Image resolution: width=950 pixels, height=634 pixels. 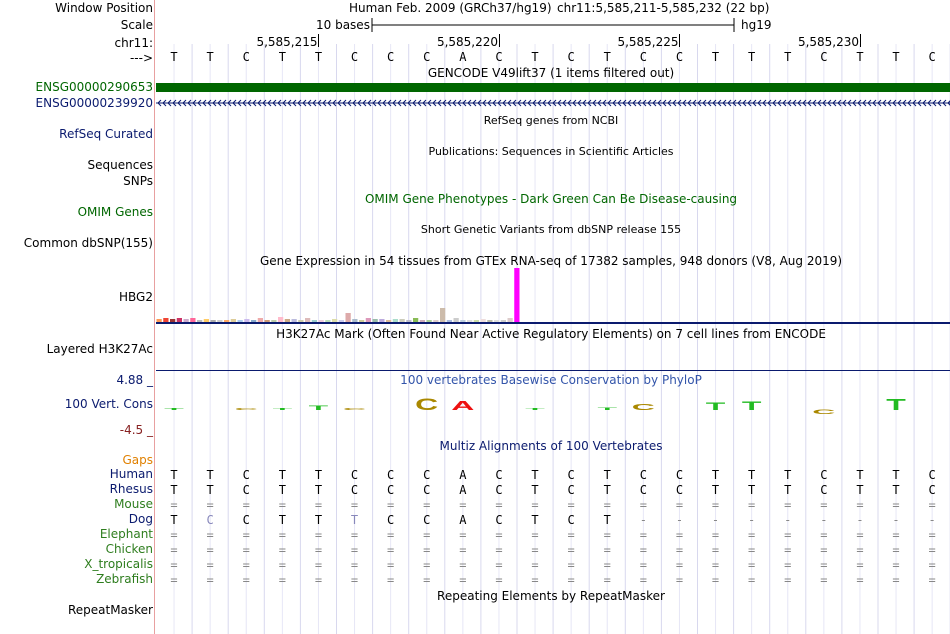 I want to click on repeatmasker-label: RepeatMasker, so click(x=110, y=610).